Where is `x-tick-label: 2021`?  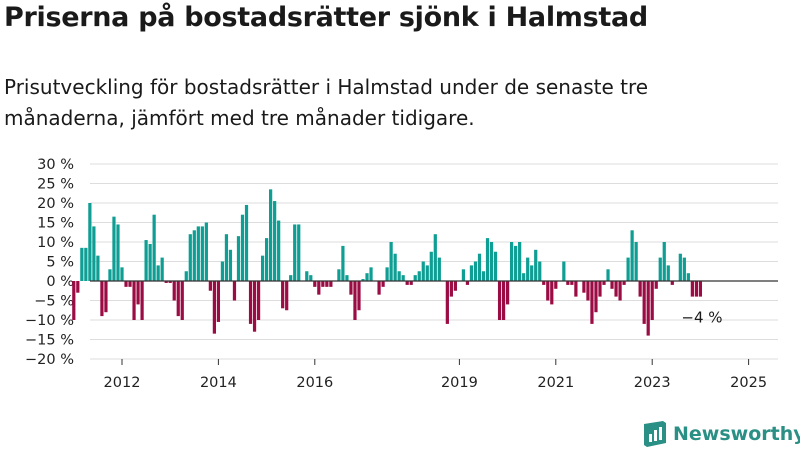 x-tick-label: 2021 is located at coordinates (555, 383).